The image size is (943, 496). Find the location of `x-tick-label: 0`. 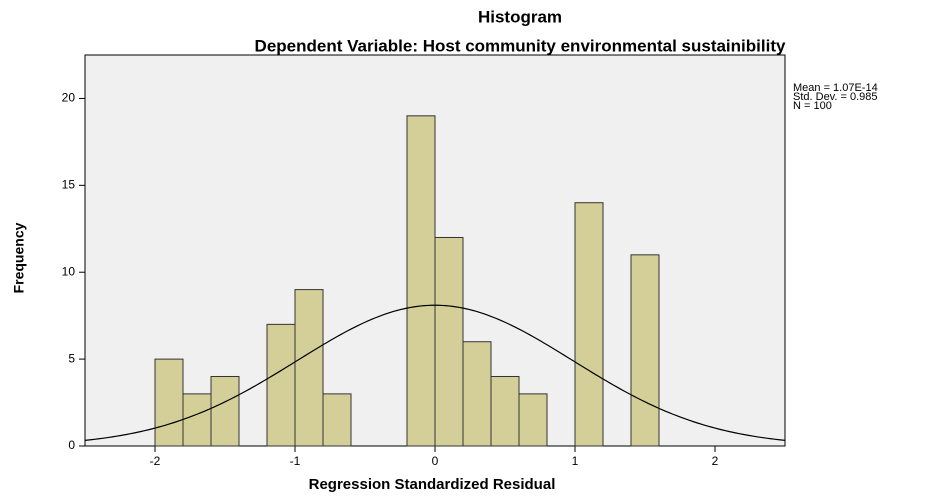

x-tick-label: 0 is located at coordinates (435, 461).